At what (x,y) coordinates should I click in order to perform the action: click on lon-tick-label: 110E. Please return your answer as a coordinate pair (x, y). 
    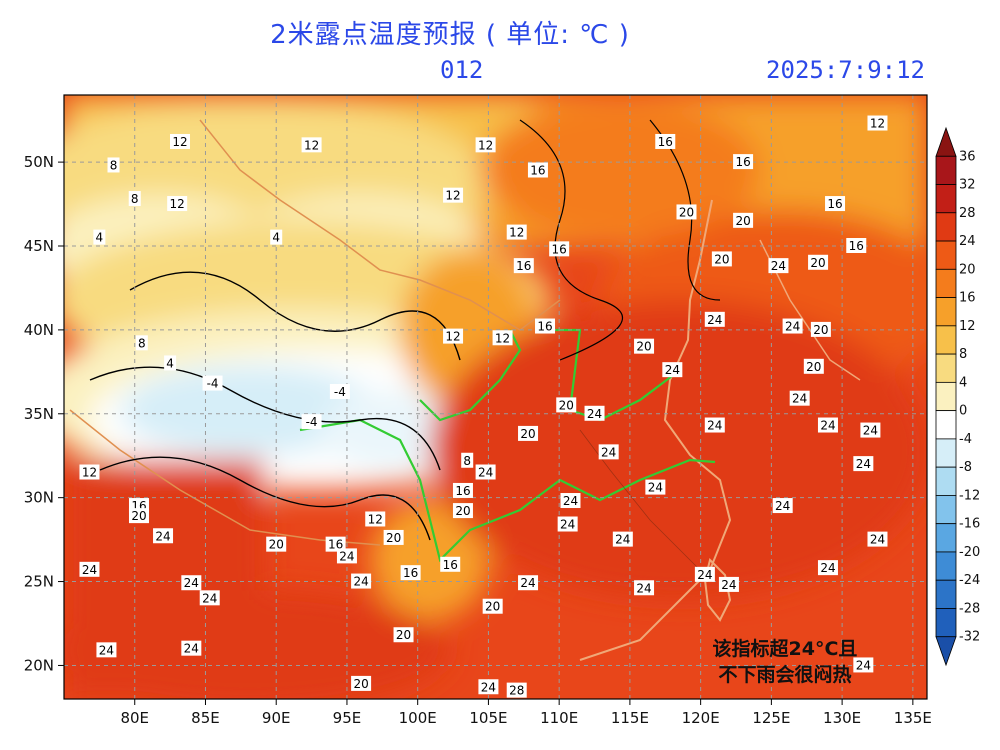
    Looking at the image, I should click on (559, 718).